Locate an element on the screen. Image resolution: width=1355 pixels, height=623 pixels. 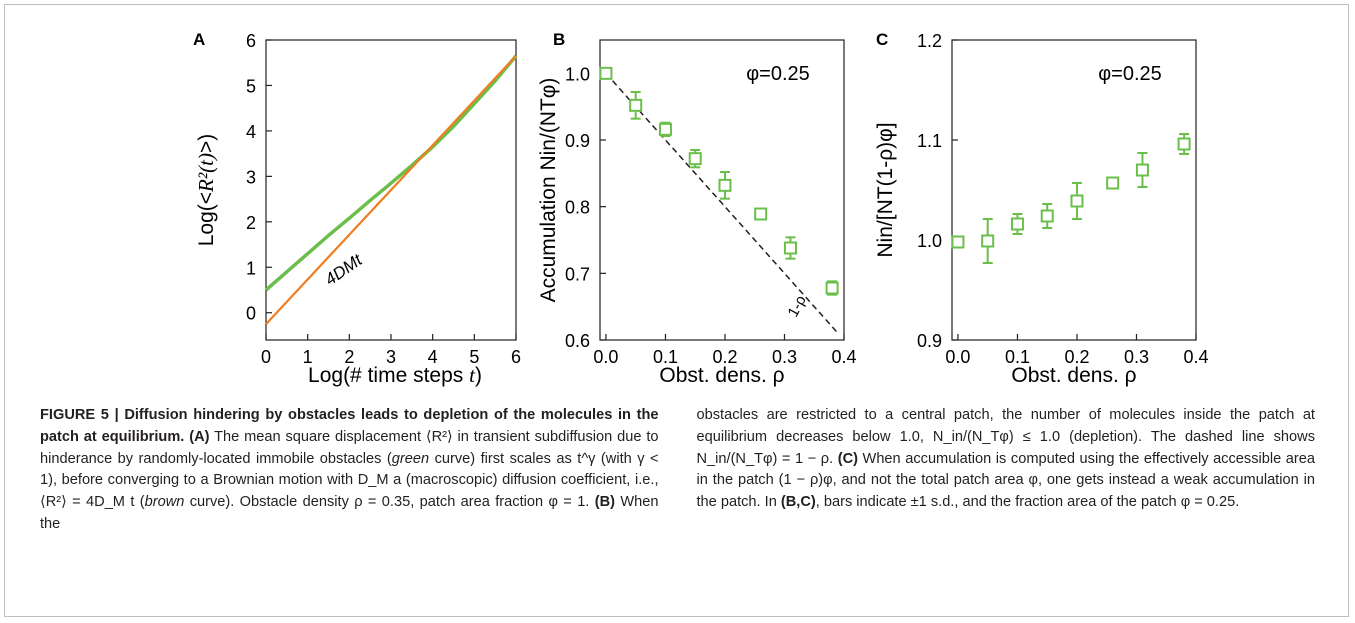
y-tick-label: 0.6 is located at coordinates (577, 341).